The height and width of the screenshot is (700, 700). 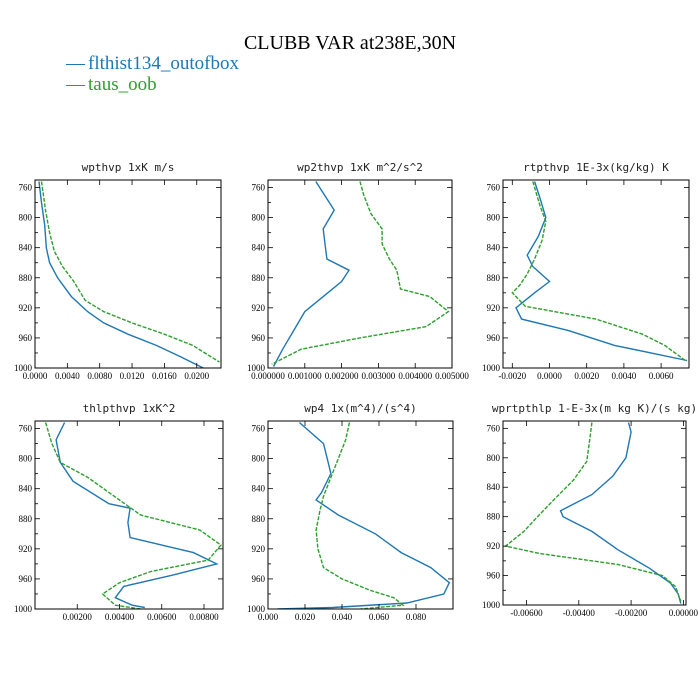 I want to click on panel-title: wprtpthlp 1-E-3x(m kg K)/(s kg), so click(x=594, y=408).